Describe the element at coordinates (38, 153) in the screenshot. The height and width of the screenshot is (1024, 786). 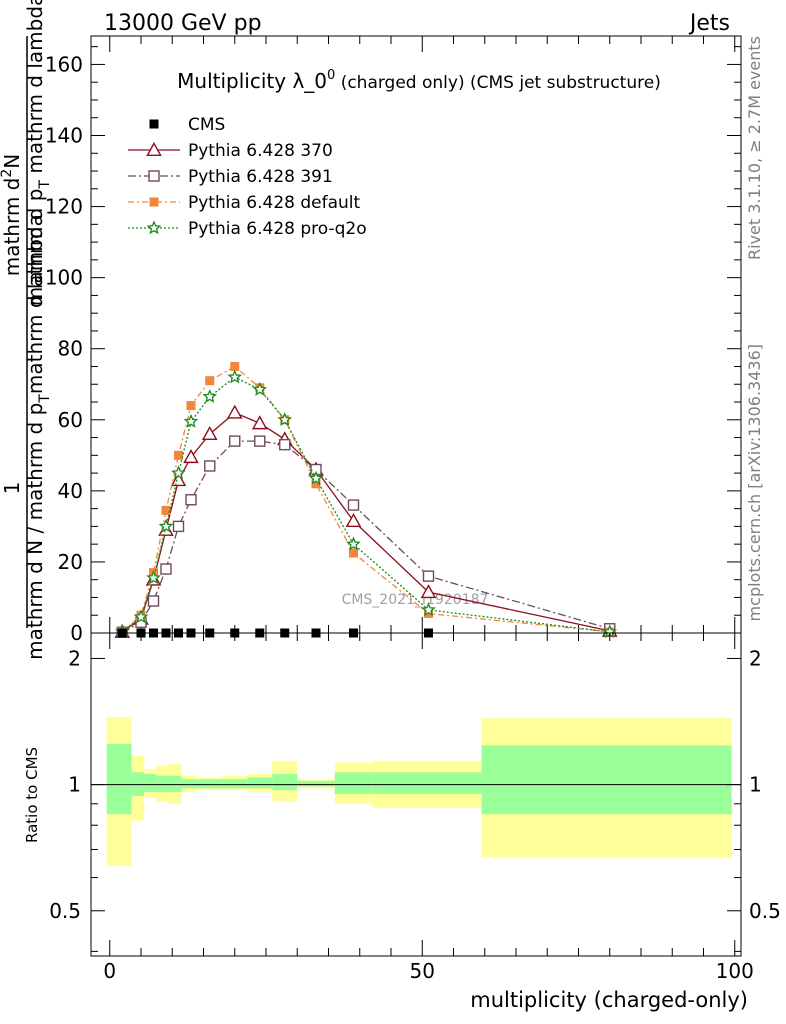
I see `ylabel-den: mathrm d pT mathrm d lambda` at that location.